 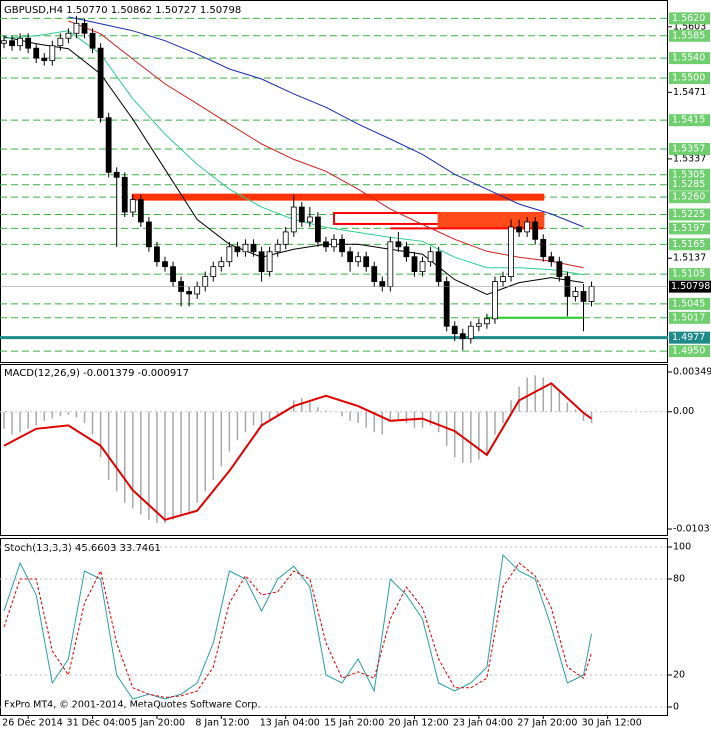 I want to click on last-price-box, so click(x=690, y=286).